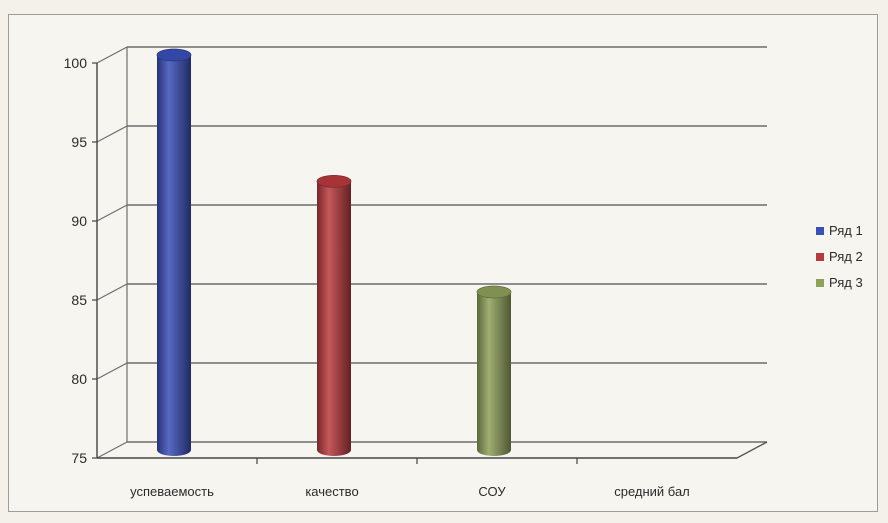 Image resolution: width=888 pixels, height=523 pixels. I want to click on legend-label: Ряд 2, so click(846, 256).